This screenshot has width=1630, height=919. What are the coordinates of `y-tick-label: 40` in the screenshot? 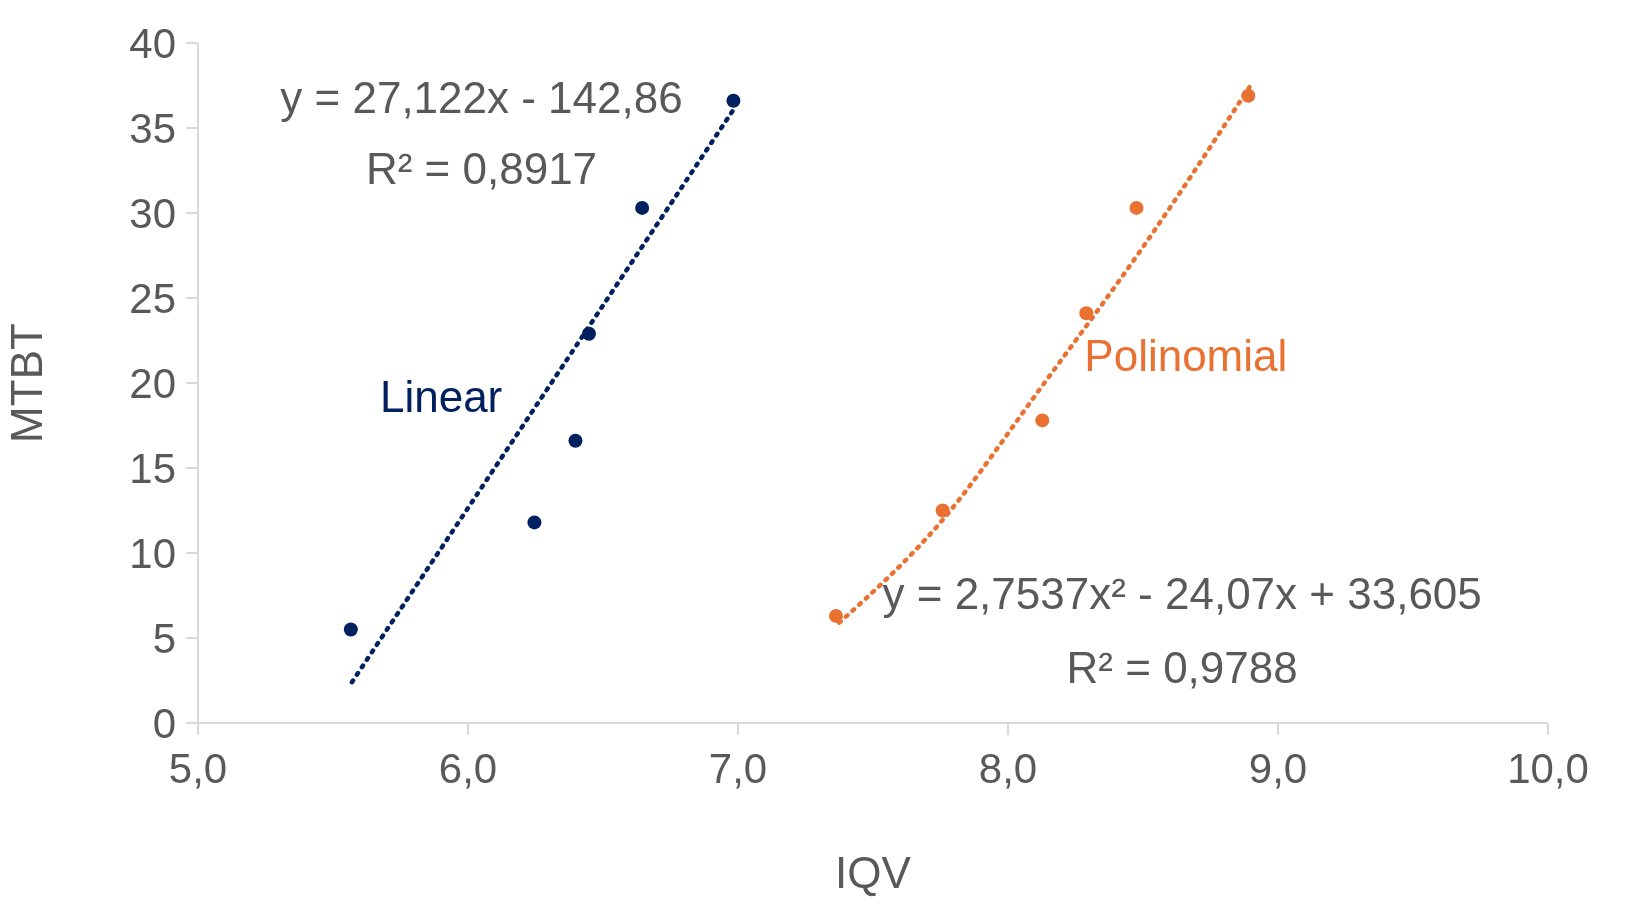 It's located at (152, 43).